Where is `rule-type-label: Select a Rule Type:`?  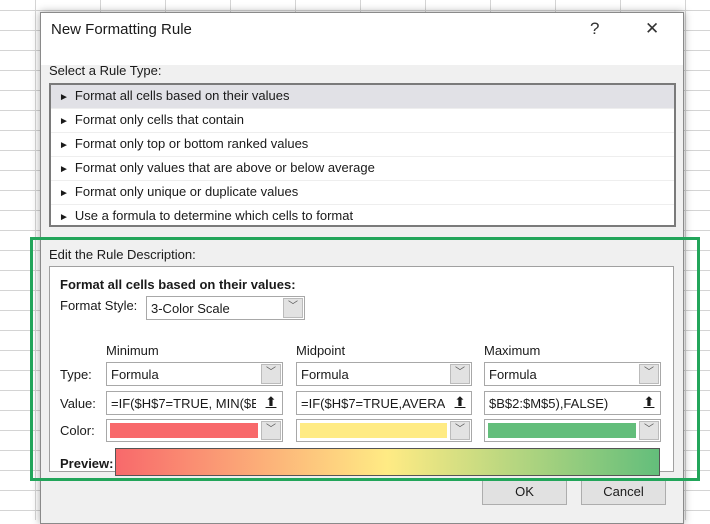 rule-type-label: Select a Rule Type: is located at coordinates (105, 70).